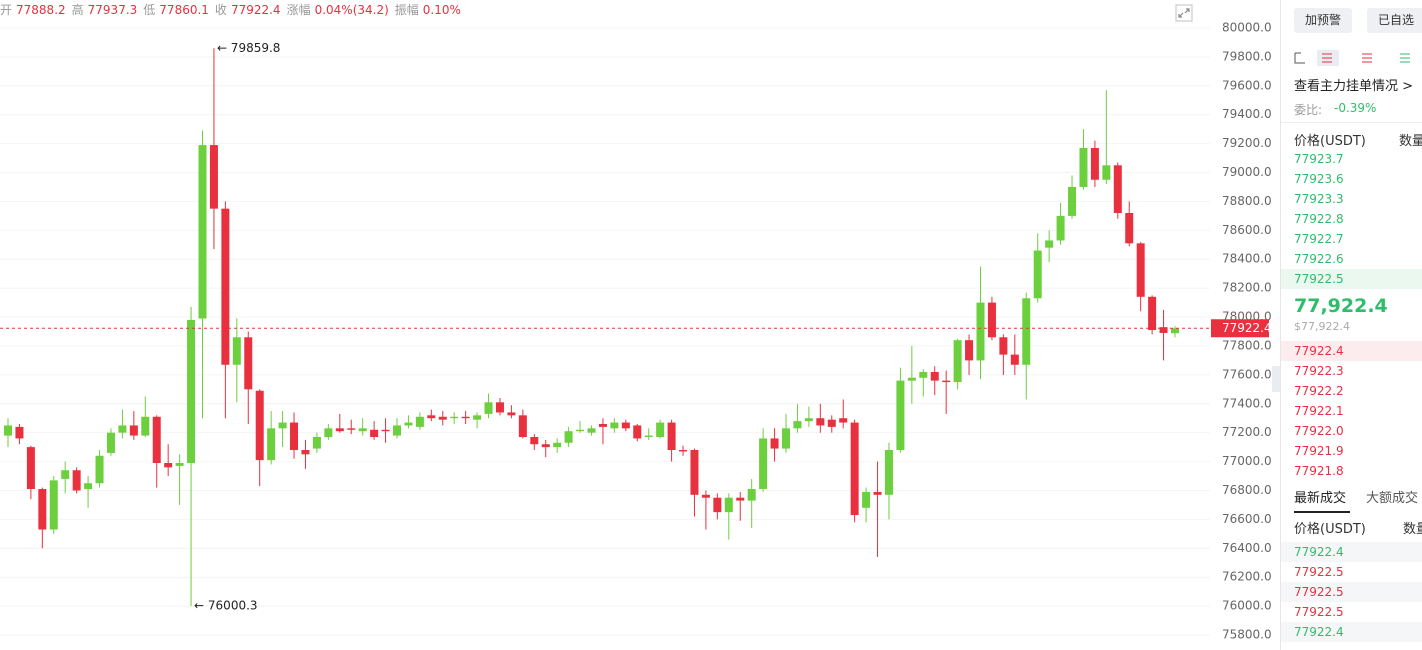 The height and width of the screenshot is (650, 1422). What do you see at coordinates (1247, 461) in the screenshot?
I see `y-tick-label: 77000.0` at bounding box center [1247, 461].